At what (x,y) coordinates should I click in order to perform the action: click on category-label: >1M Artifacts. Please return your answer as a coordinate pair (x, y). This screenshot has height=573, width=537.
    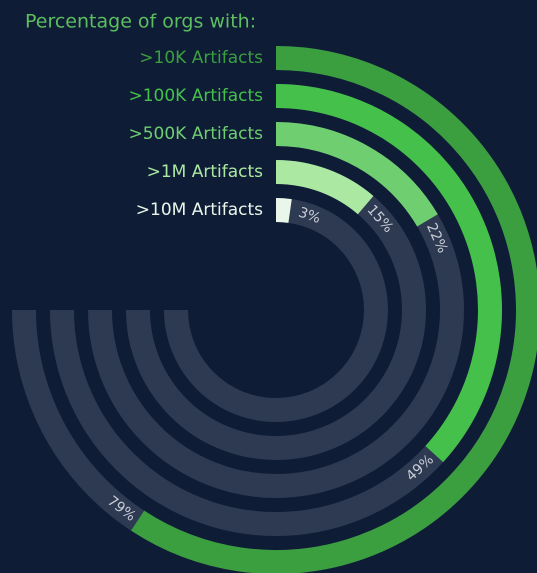
    Looking at the image, I should click on (205, 172).